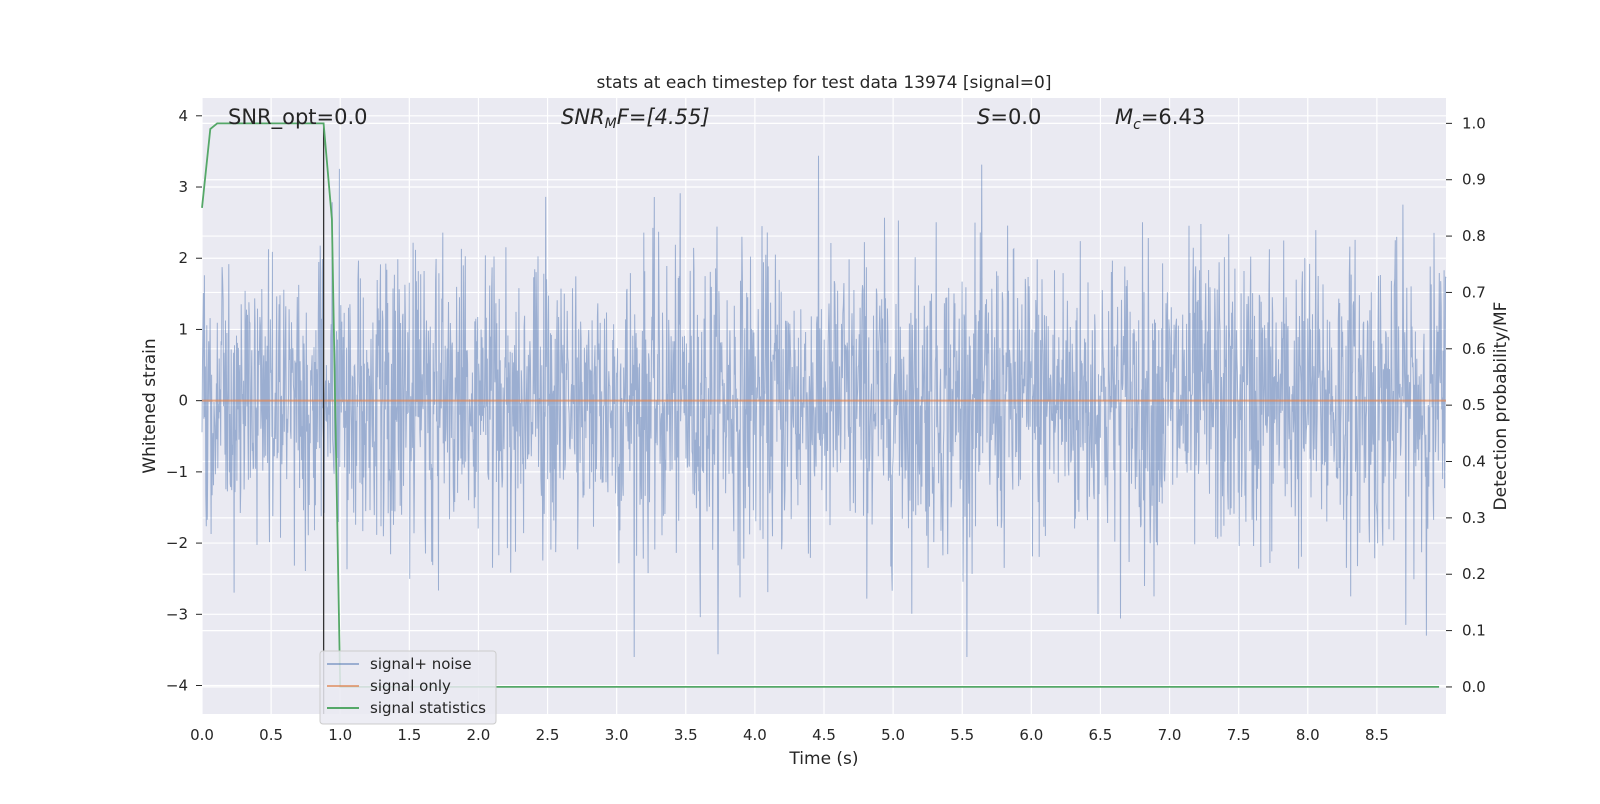 Image resolution: width=1600 pixels, height=804 pixels. What do you see at coordinates (177, 614) in the screenshot?
I see `y-left-tick-label: −3` at bounding box center [177, 614].